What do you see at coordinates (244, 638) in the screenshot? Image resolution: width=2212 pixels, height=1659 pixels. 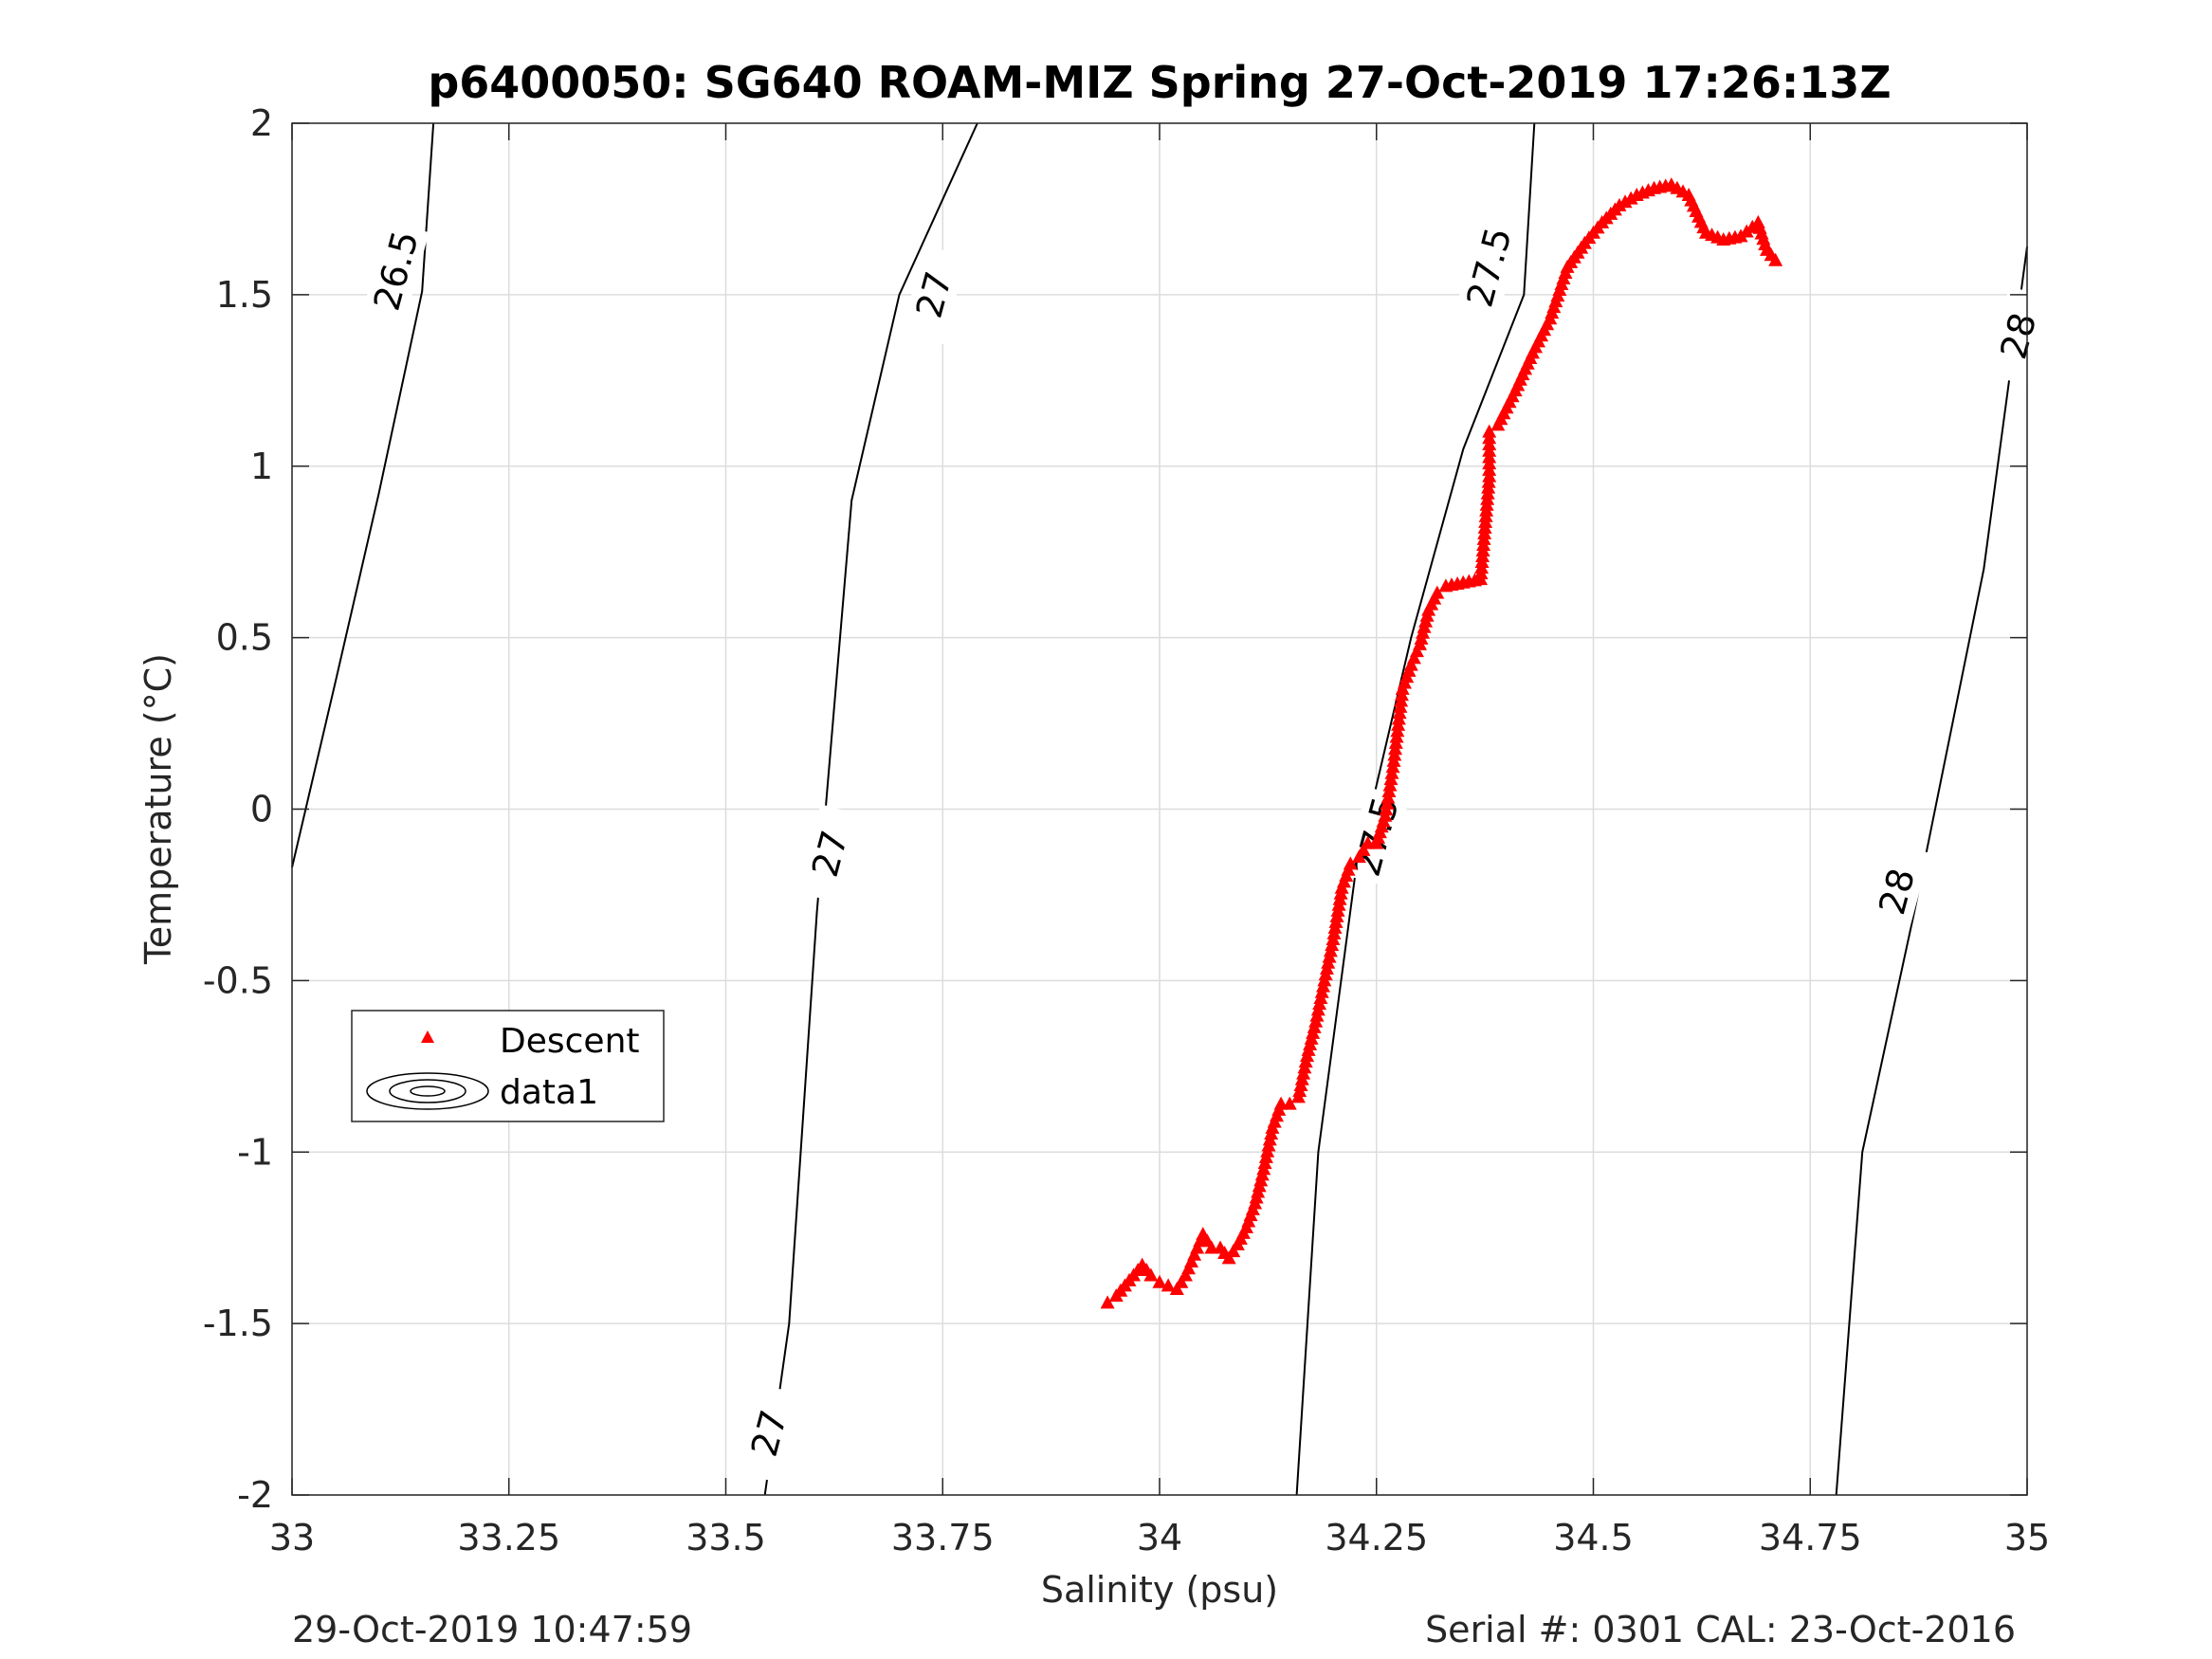 I see `y-tick-label: 0.5` at bounding box center [244, 638].